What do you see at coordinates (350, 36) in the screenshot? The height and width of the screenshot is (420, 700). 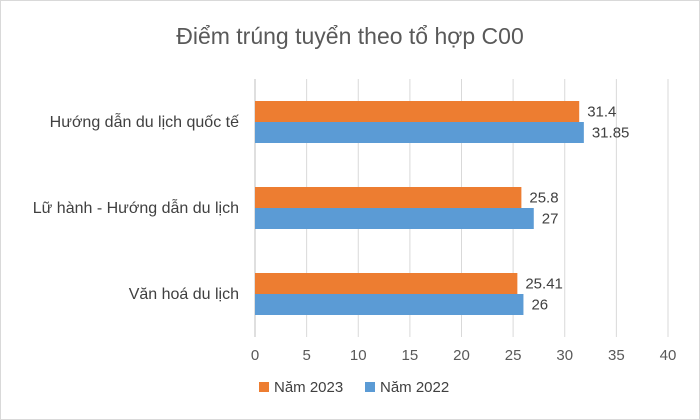 I see `chart-title: Điểm trúng tuyển theo tổ hợp C00` at bounding box center [350, 36].